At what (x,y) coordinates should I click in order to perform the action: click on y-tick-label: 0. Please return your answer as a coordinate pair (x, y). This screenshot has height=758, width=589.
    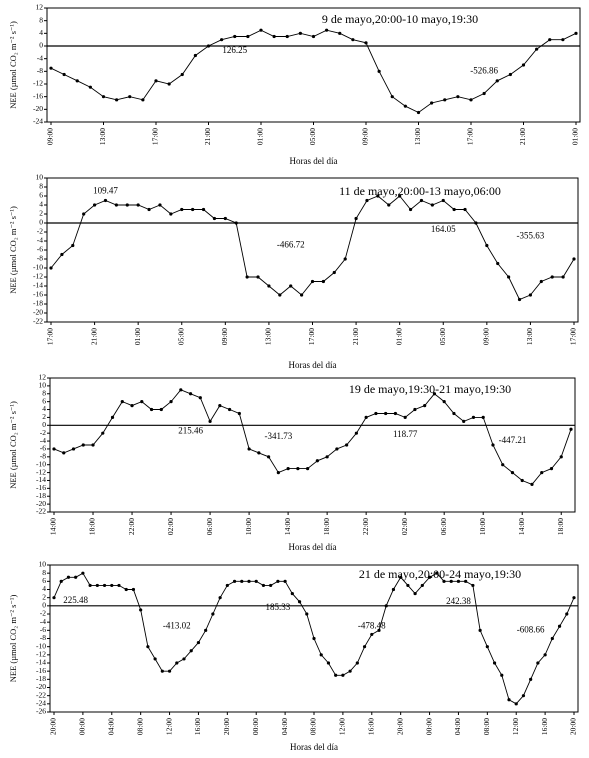
    Looking at the image, I should click on (41, 45).